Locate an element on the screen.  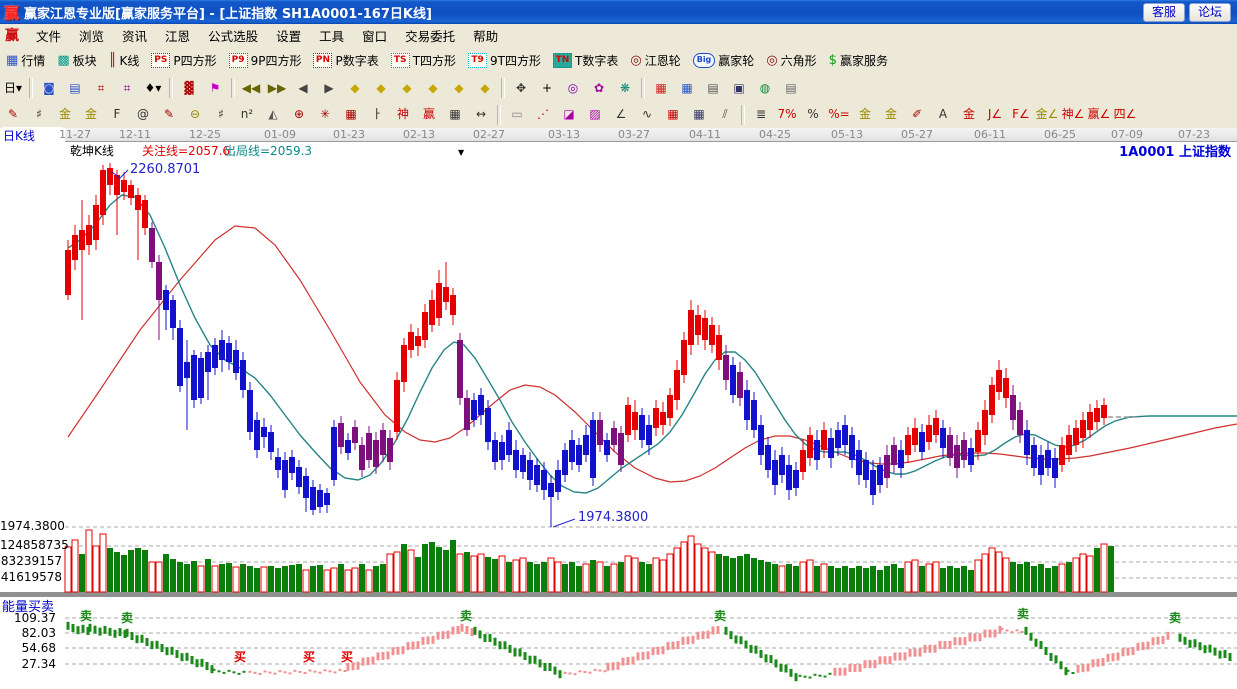
toolbar-button-ruler-123: ▦ is located at coordinates (455, 114).